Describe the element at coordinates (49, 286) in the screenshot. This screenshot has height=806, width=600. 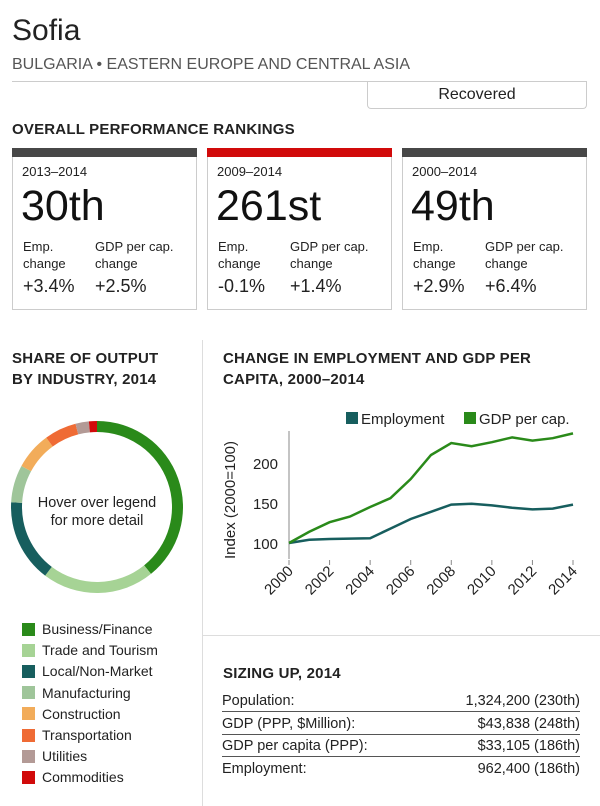
I see `emp-change-value: +3.4%` at that location.